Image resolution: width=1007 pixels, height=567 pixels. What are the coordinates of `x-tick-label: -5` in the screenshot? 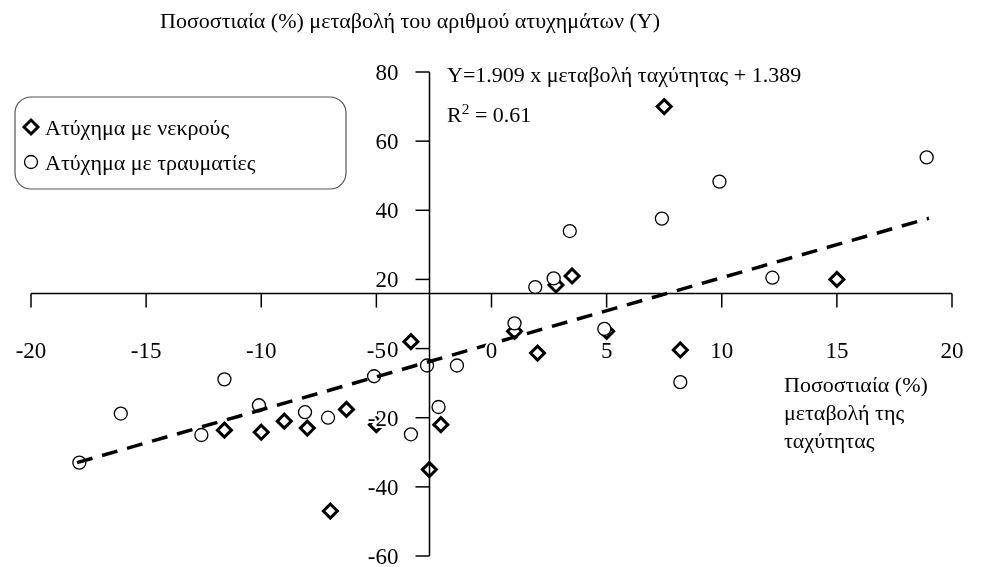 It's located at (376, 350).